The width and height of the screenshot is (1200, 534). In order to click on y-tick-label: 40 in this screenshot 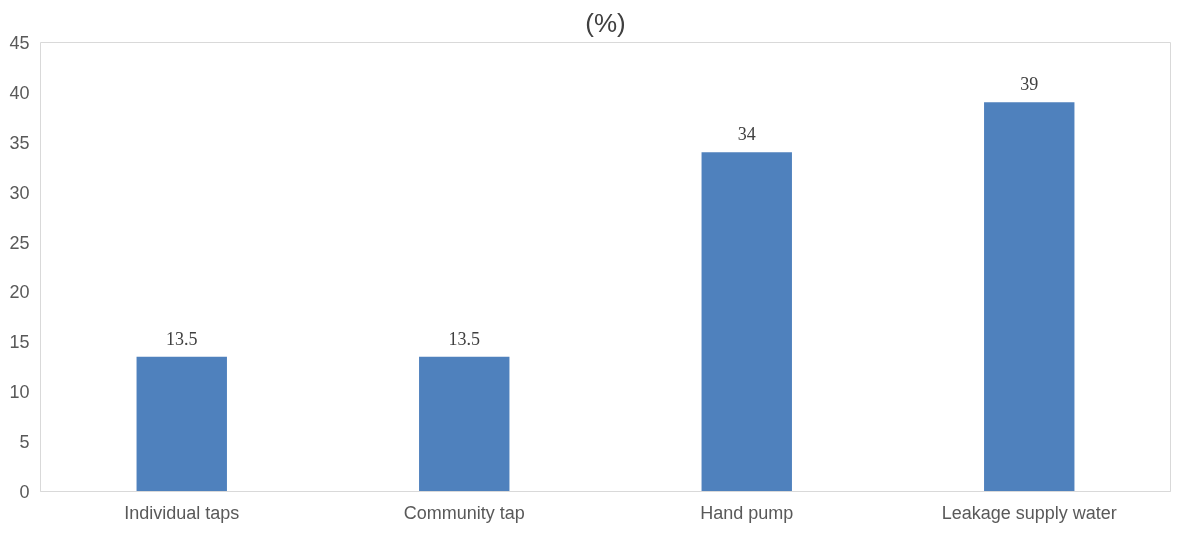, I will do `click(19, 92)`.